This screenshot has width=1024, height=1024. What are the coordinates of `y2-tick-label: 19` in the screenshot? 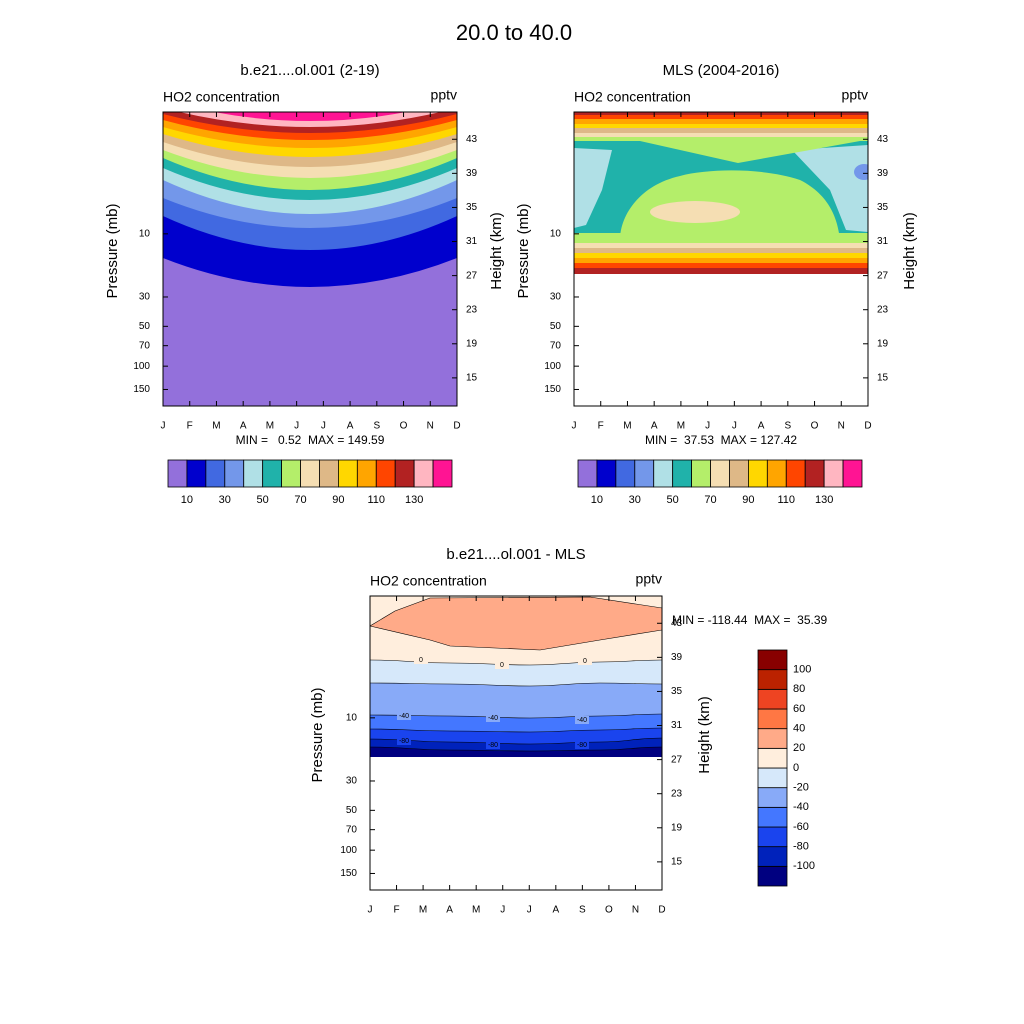 It's located at (677, 827).